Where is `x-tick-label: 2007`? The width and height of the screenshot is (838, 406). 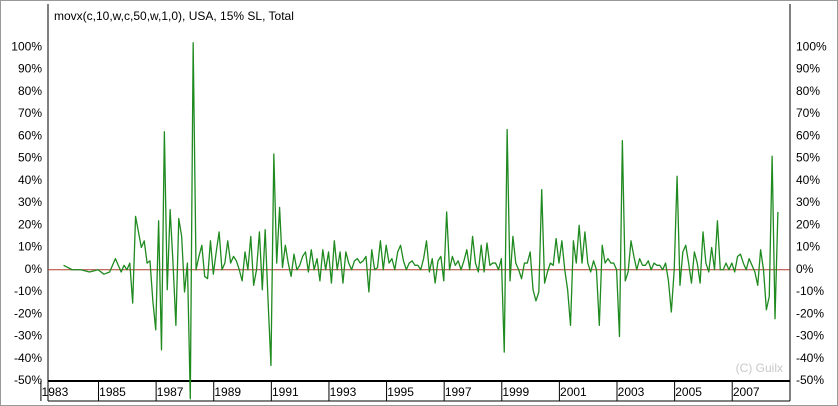 x-tick-label: 2007 is located at coordinates (746, 392).